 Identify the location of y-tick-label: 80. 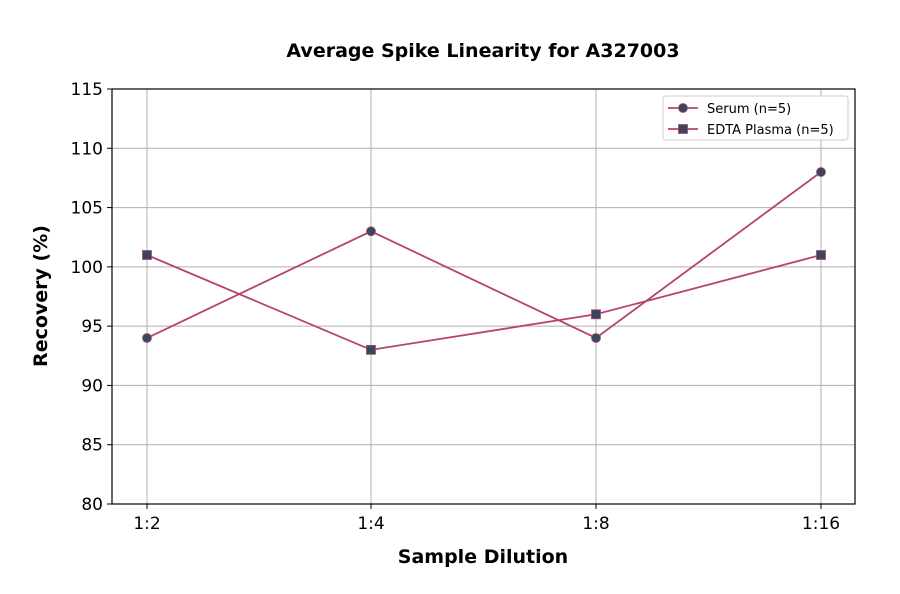
(92, 505).